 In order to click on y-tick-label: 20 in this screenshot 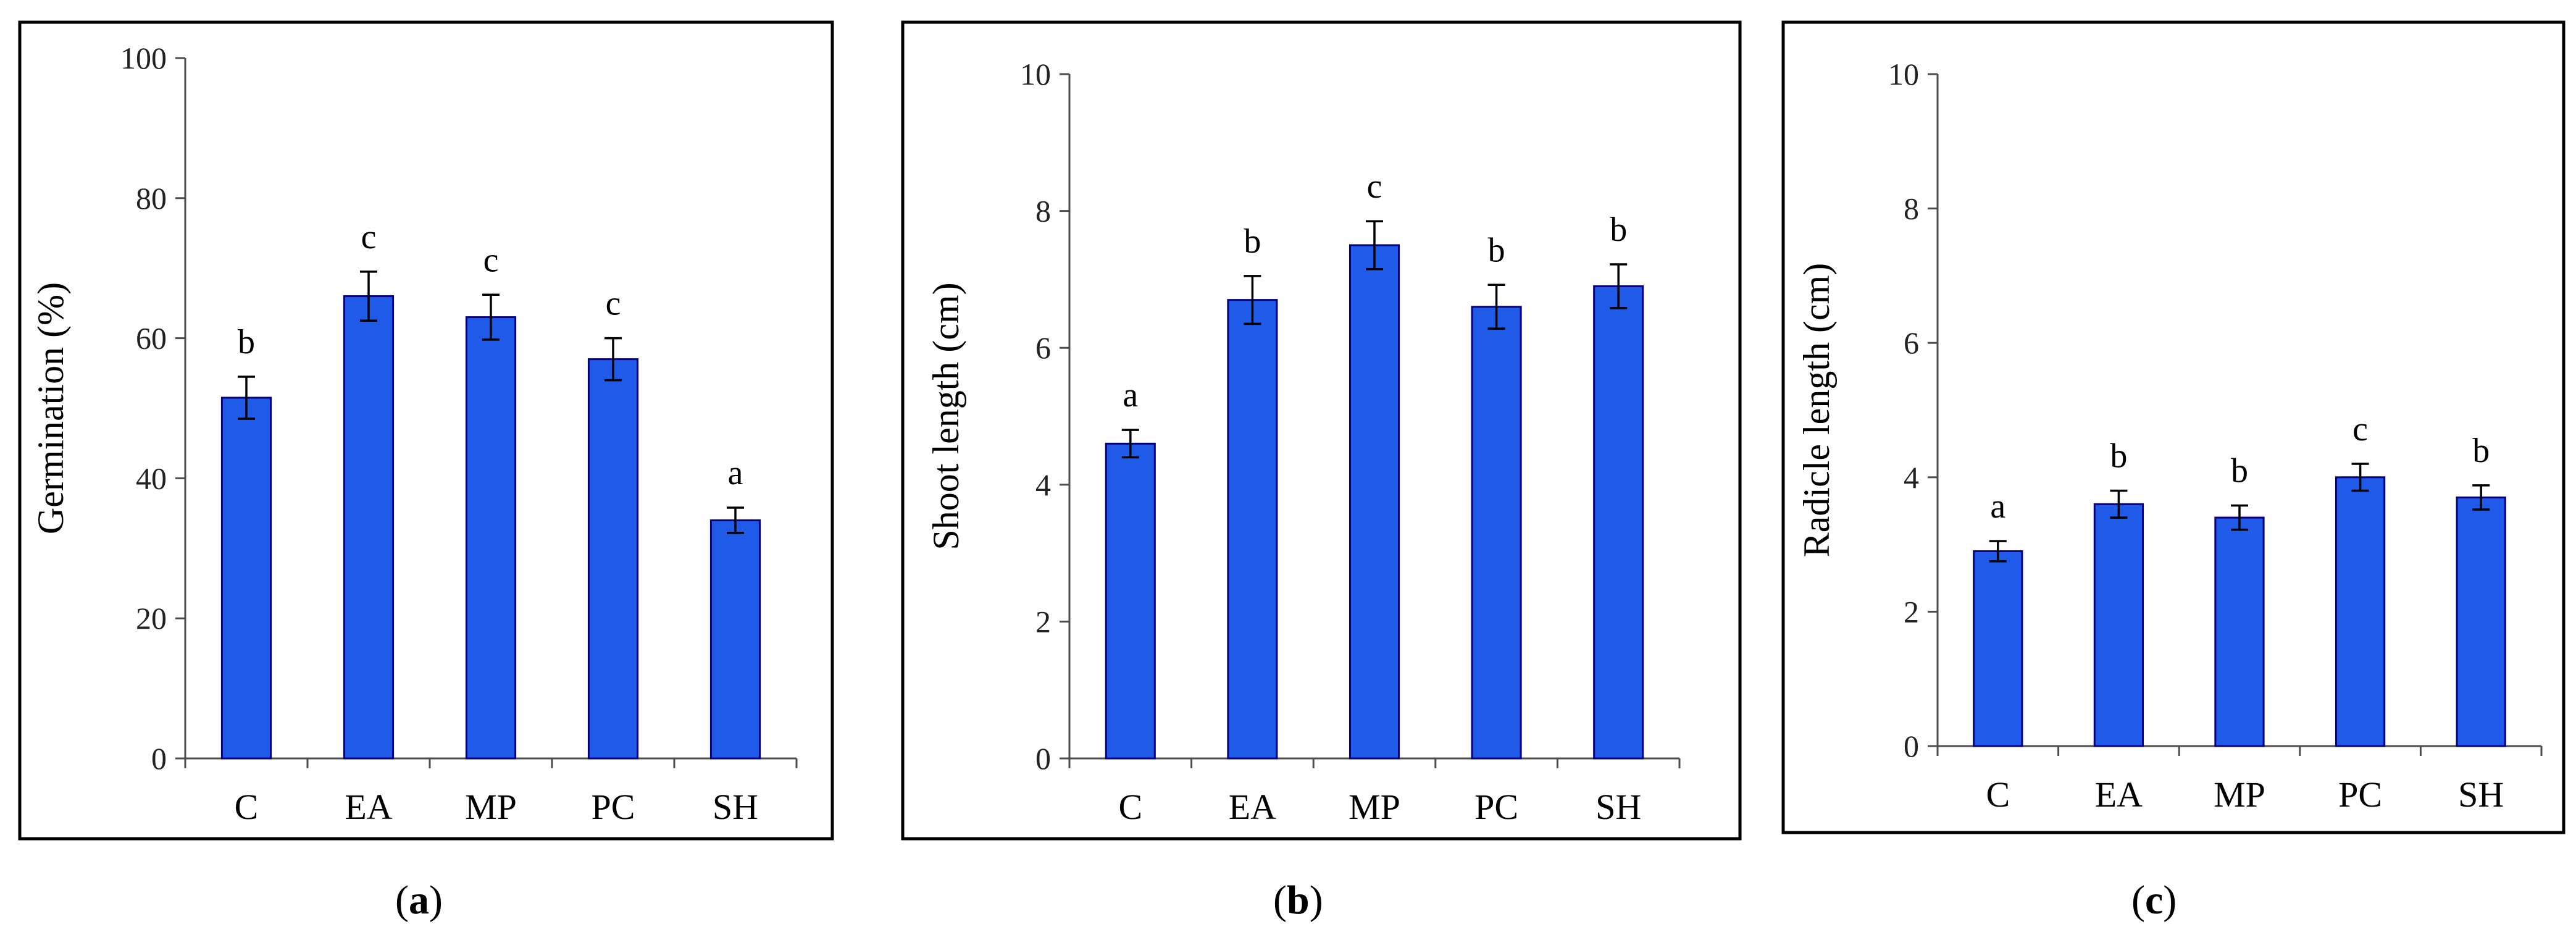, I will do `click(151, 618)`.